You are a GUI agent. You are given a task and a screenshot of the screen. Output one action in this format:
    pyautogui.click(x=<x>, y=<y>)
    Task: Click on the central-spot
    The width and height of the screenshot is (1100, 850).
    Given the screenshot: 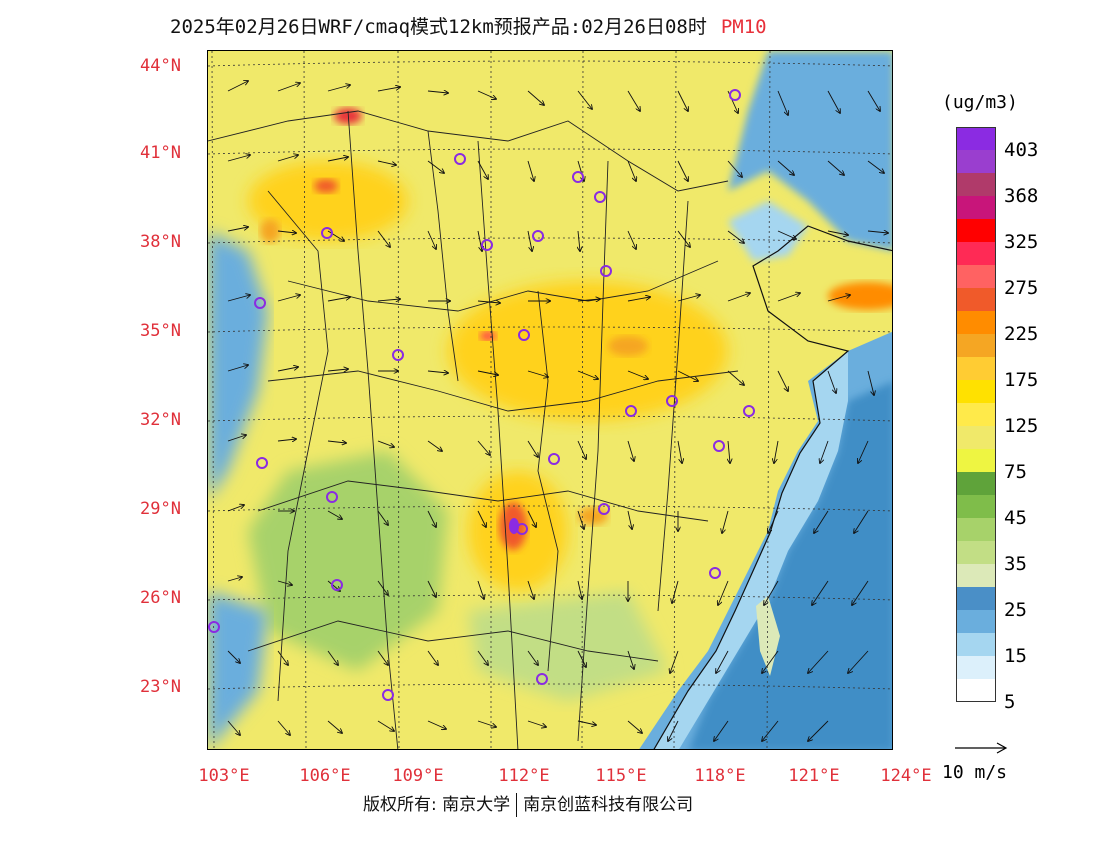 What is the action you would take?
    pyautogui.click(x=628, y=346)
    